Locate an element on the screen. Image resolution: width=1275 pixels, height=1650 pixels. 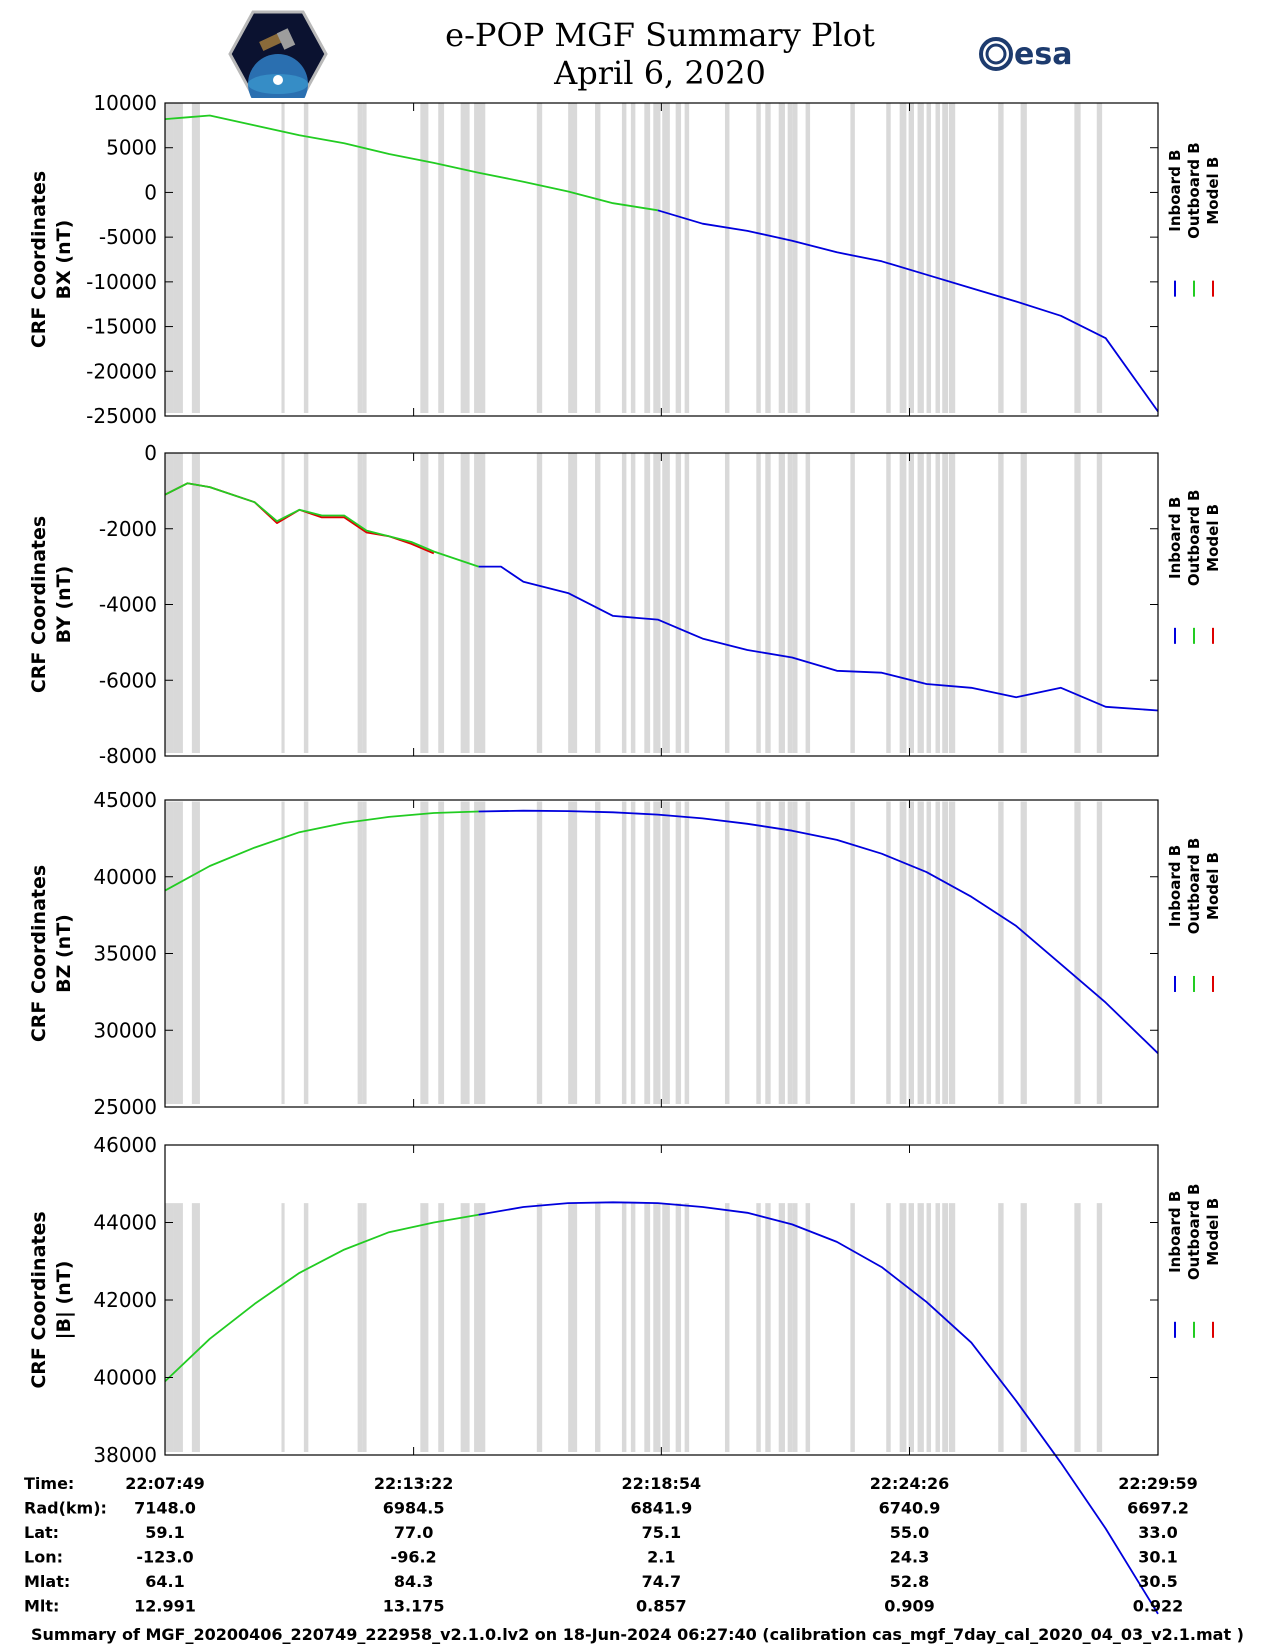
info-row-label: Lat: is located at coordinates (41, 1532).